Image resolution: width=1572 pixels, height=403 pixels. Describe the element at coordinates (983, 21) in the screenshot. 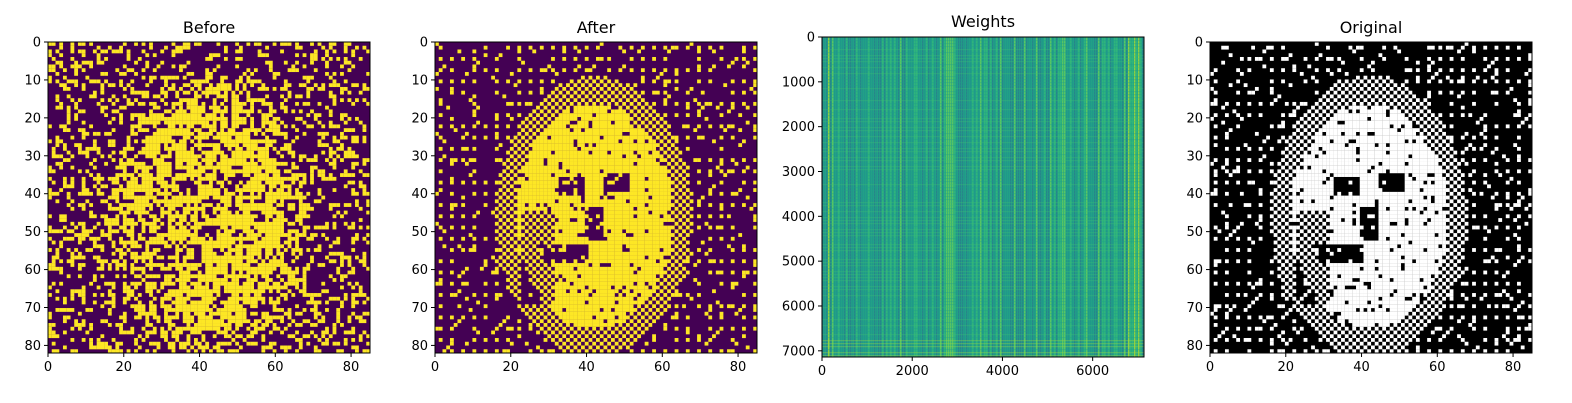

I see `panel-title: Weights` at that location.